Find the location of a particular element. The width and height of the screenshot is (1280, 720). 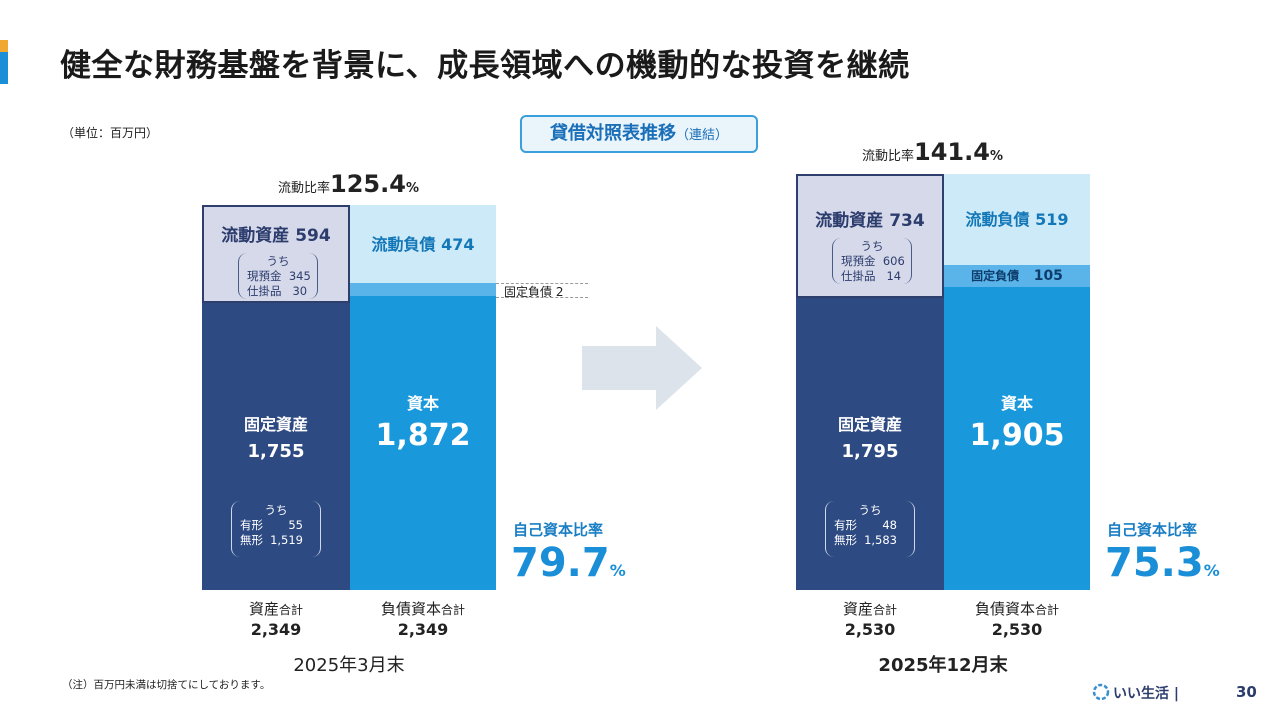

title-accent-orange is located at coordinates (4, 46).